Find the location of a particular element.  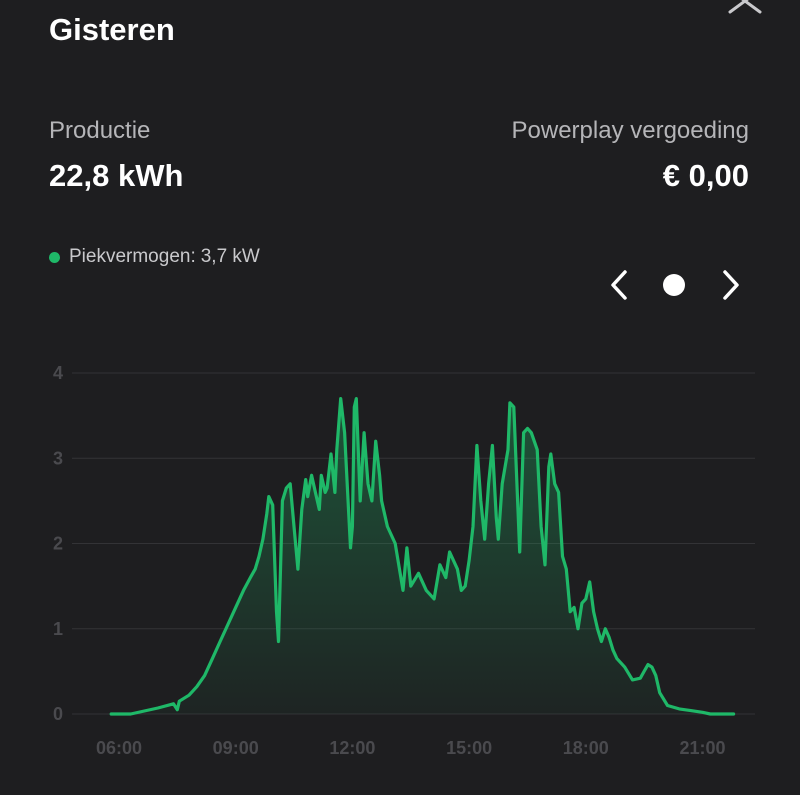

x-tick-label: 15:00 is located at coordinates (469, 748).